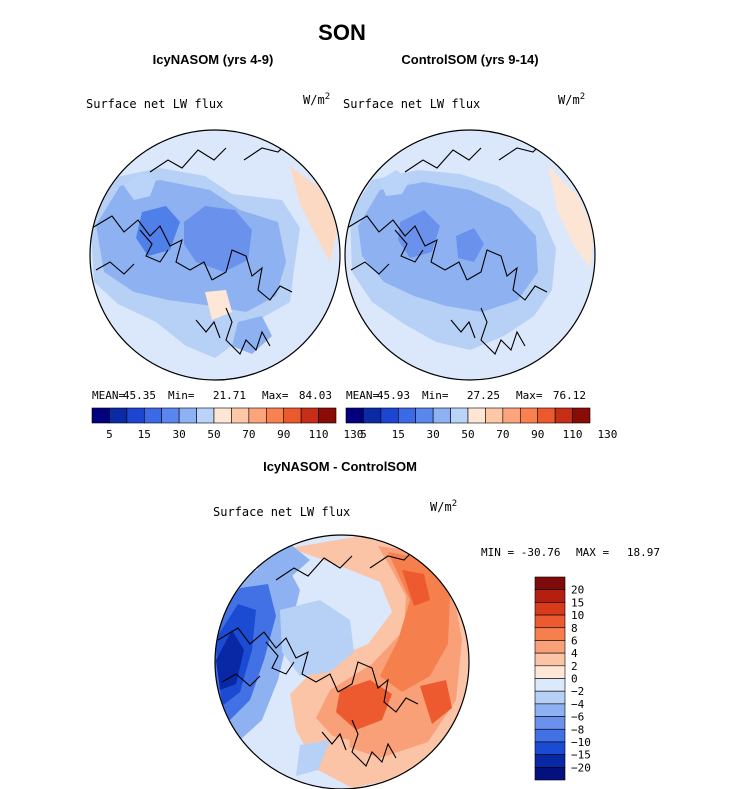 Image resolution: width=733 pixels, height=789 pixels. Describe the element at coordinates (411, 104) in the screenshot. I see `panel-b-variable: Surface net LW flux` at that location.